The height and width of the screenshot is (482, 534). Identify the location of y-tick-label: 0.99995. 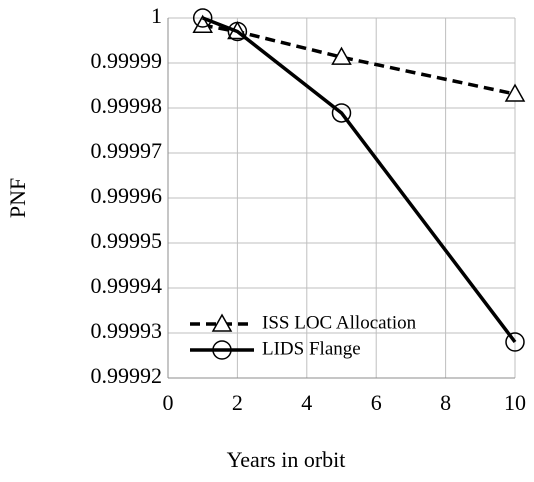
(127, 240).